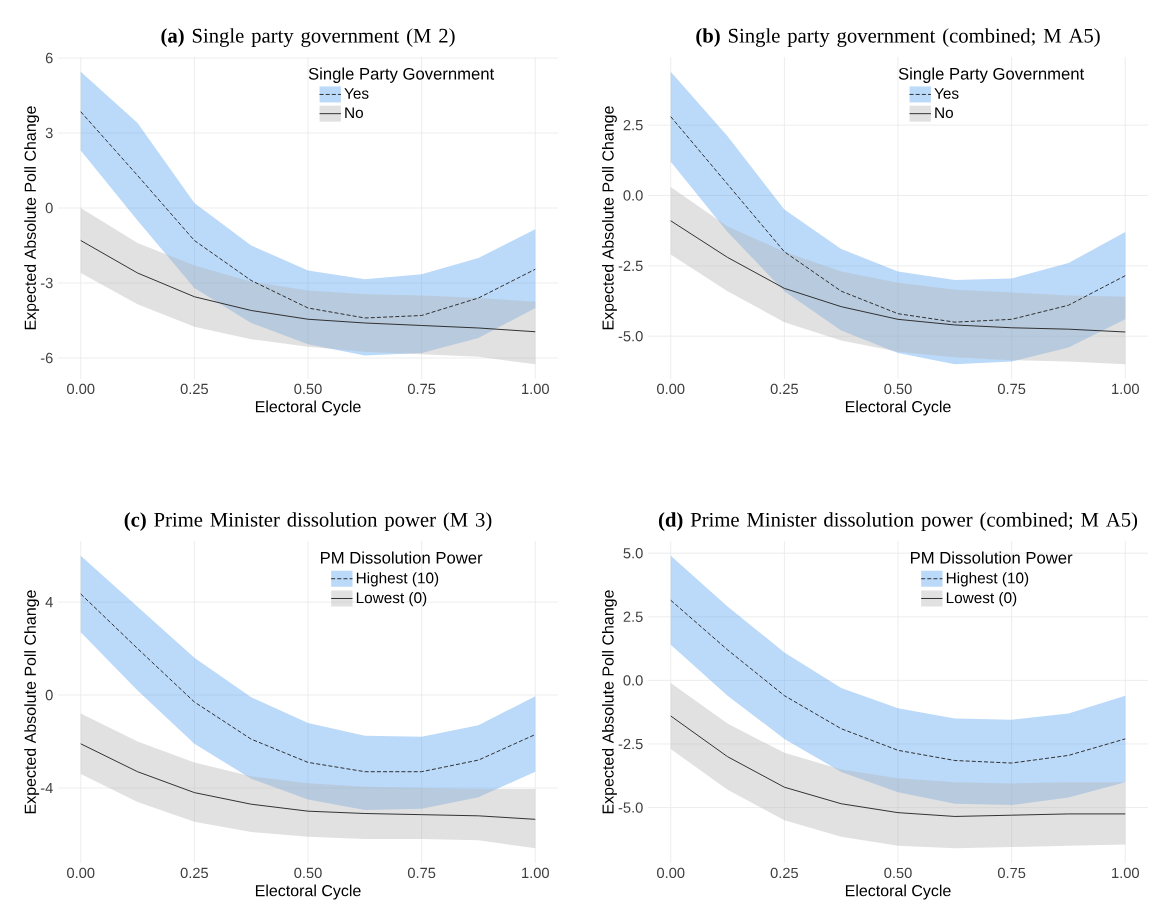 Image resolution: width=1152 pixels, height=909 pixels. I want to click on chart-title: (b) Single party government (combined; M A5), so click(898, 37).